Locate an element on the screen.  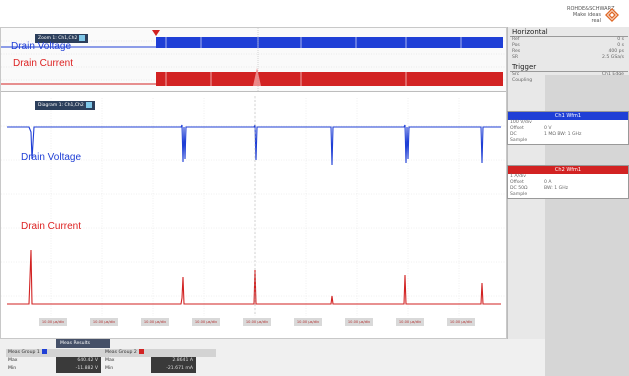
brand-logo: ROHDE&SCHWARZ Make ideas real is located at coordinates (593, 15).